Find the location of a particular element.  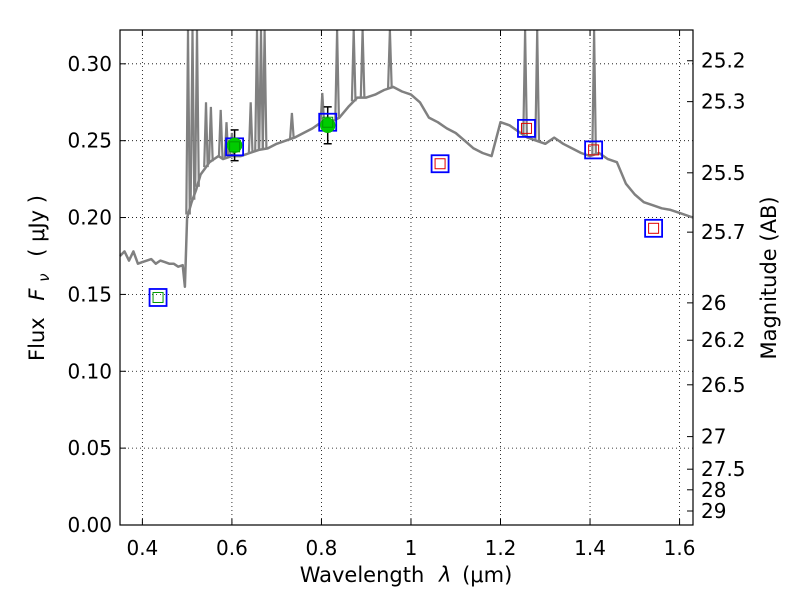

y-tick-label: 0.15 is located at coordinates (89, 294).